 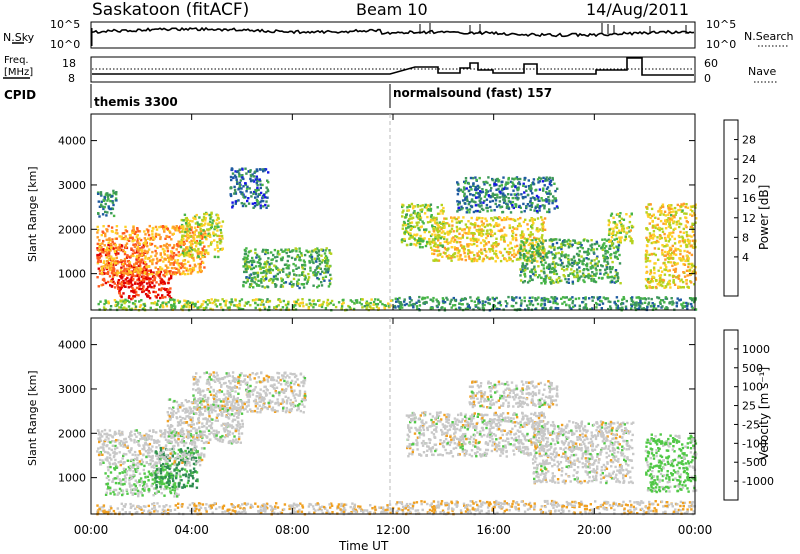 I want to click on noise-sky-trace, so click(x=393, y=32).